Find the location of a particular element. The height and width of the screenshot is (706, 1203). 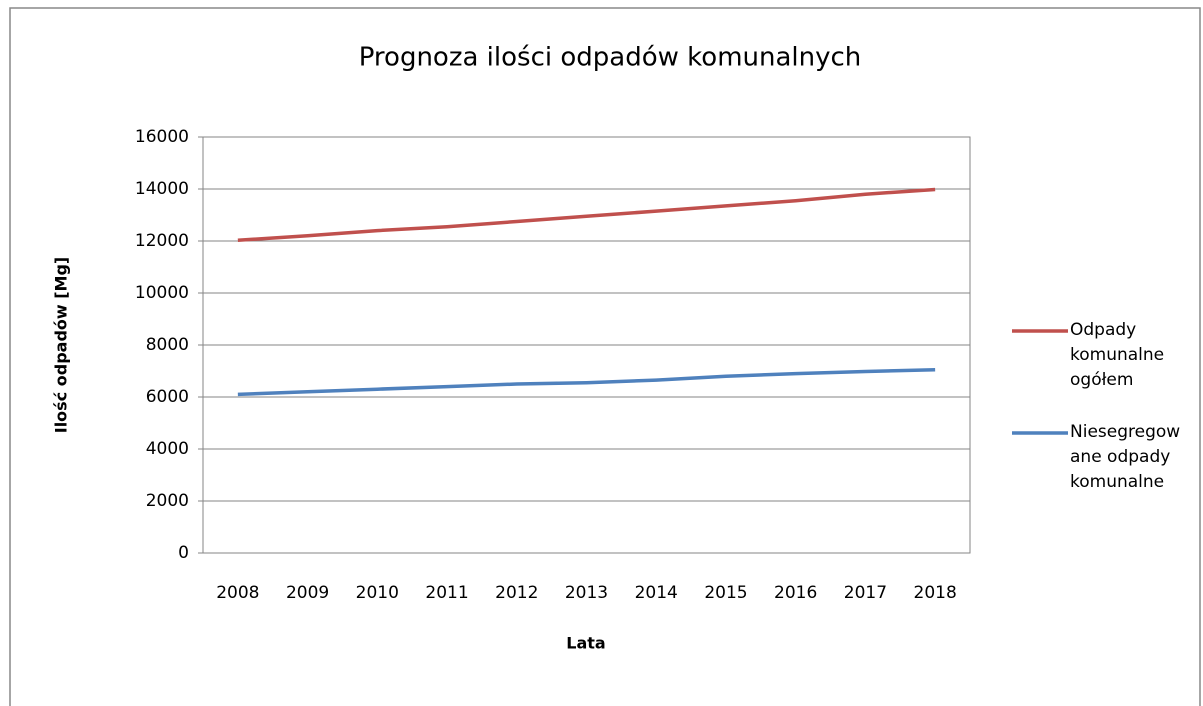

x-tick-label: 2008 is located at coordinates (237, 593).